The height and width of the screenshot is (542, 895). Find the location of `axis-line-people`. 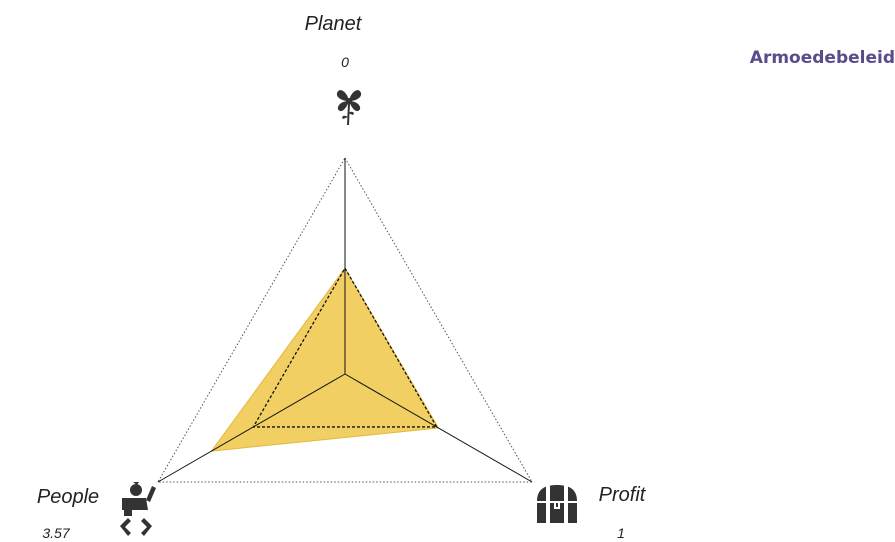

axis-line-people is located at coordinates (251, 428).